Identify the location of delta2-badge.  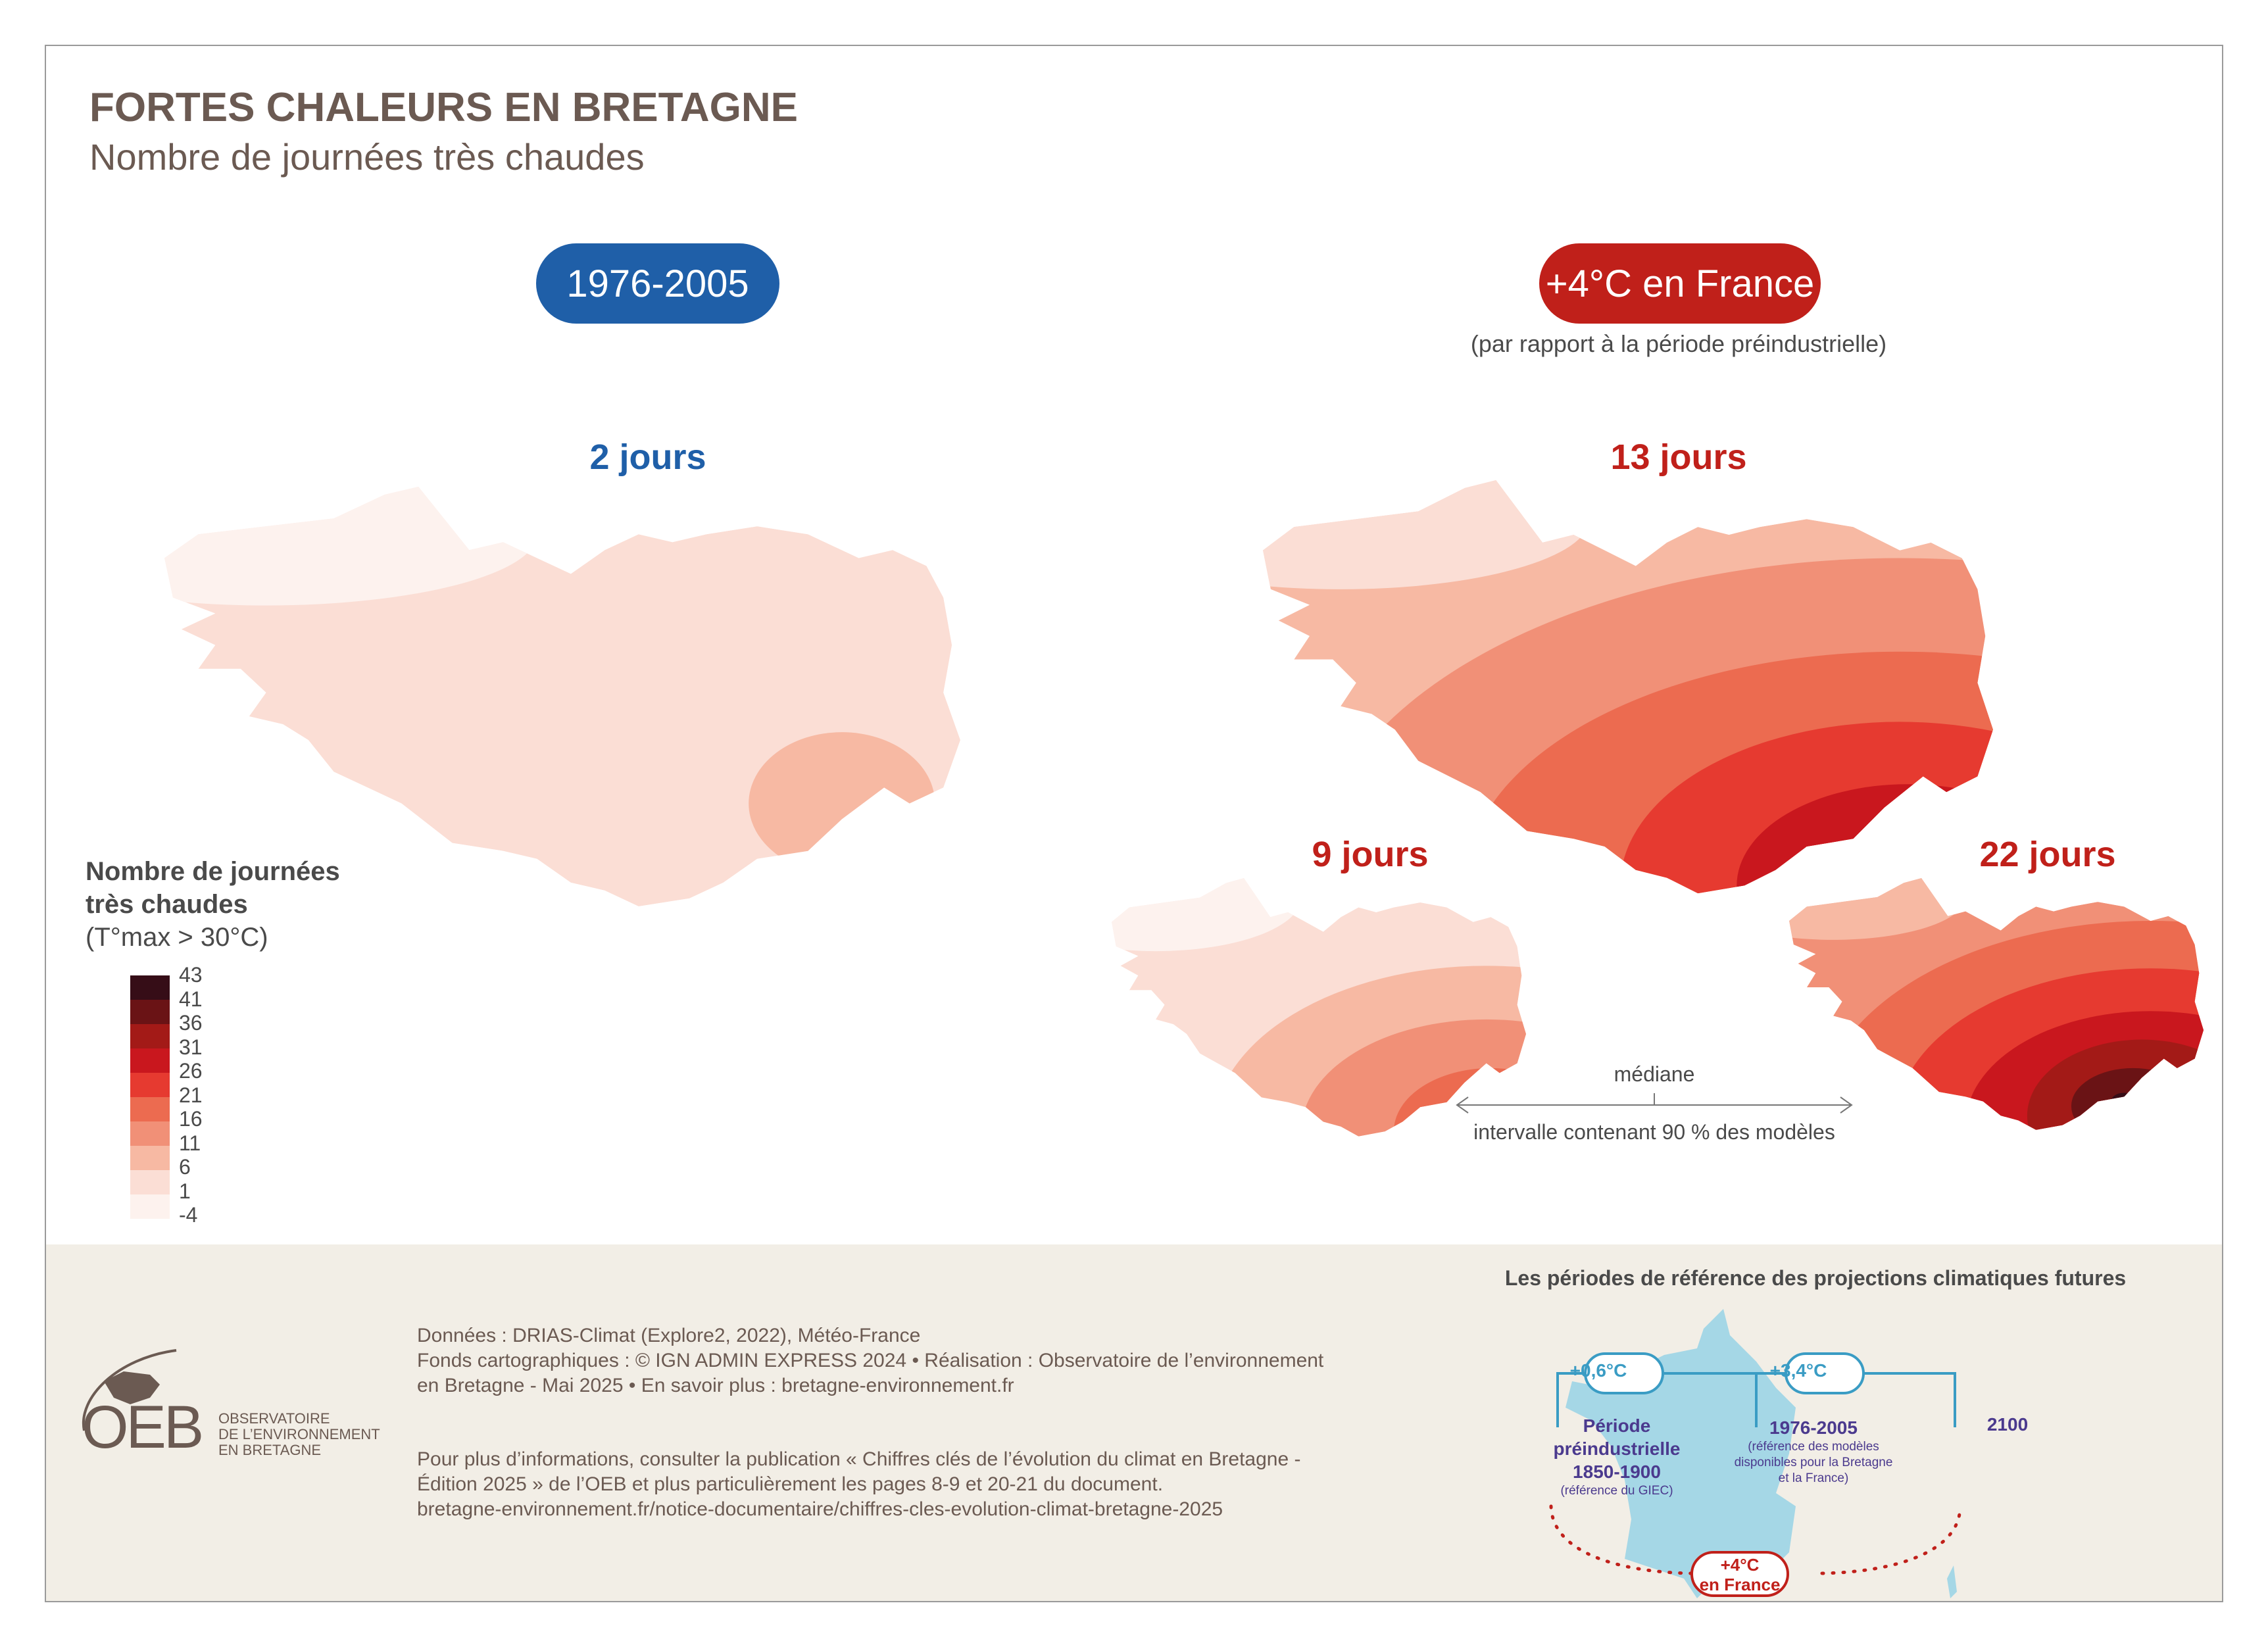
(1825, 1373).